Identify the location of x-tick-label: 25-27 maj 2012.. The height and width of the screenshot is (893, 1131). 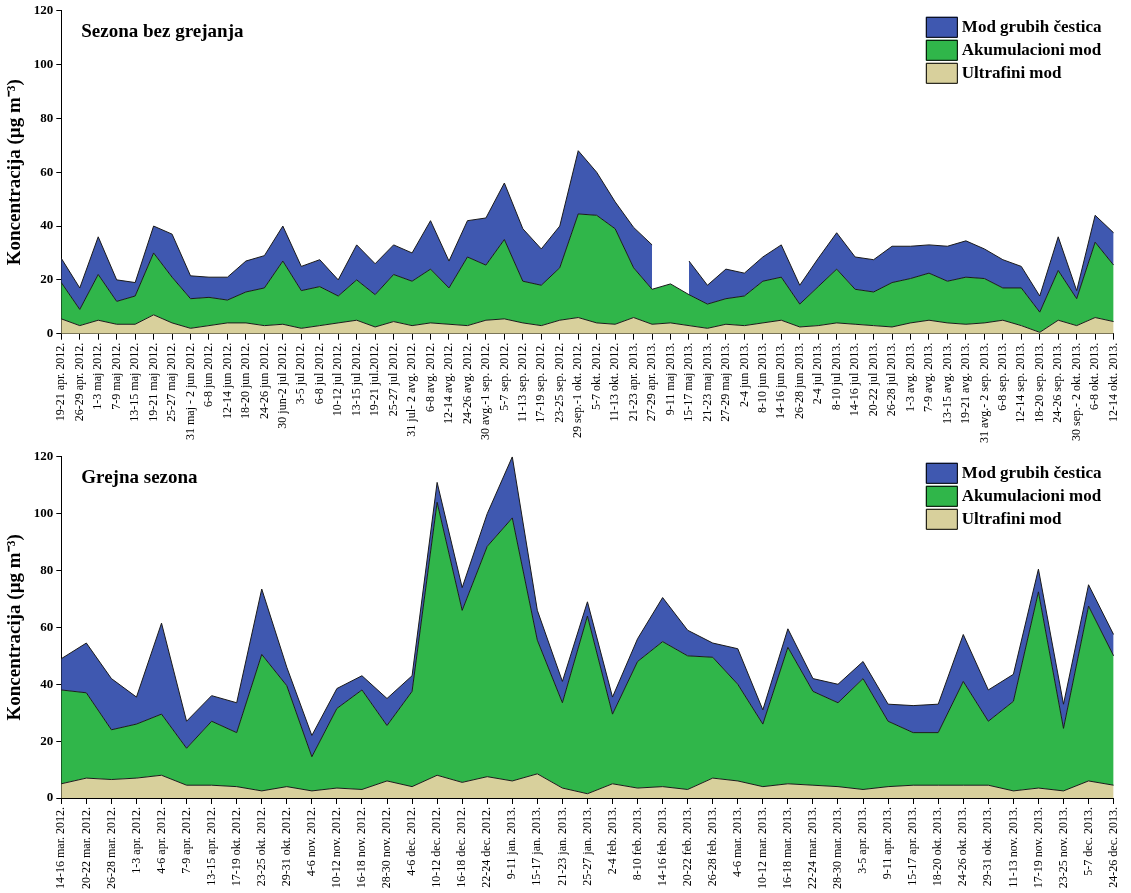
(171, 382).